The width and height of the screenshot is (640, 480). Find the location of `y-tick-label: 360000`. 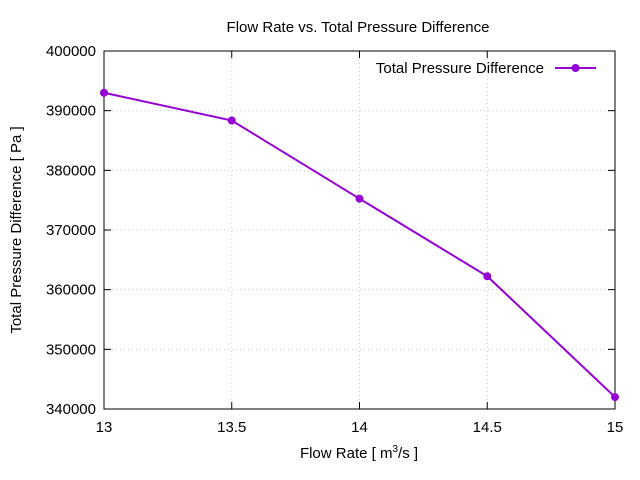

y-tick-label: 360000 is located at coordinates (71, 290).